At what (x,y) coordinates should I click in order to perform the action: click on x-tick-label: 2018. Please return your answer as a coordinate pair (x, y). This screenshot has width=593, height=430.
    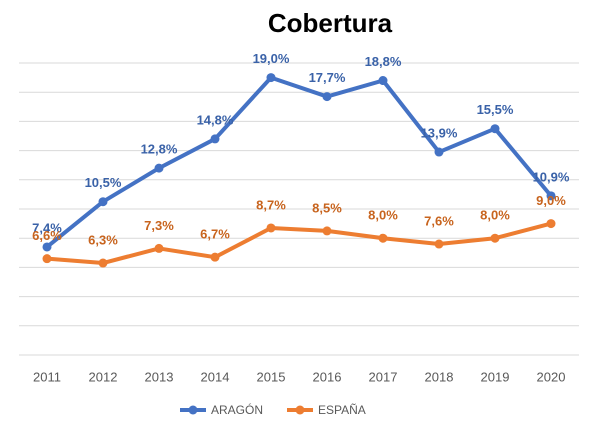
    Looking at the image, I should click on (439, 376).